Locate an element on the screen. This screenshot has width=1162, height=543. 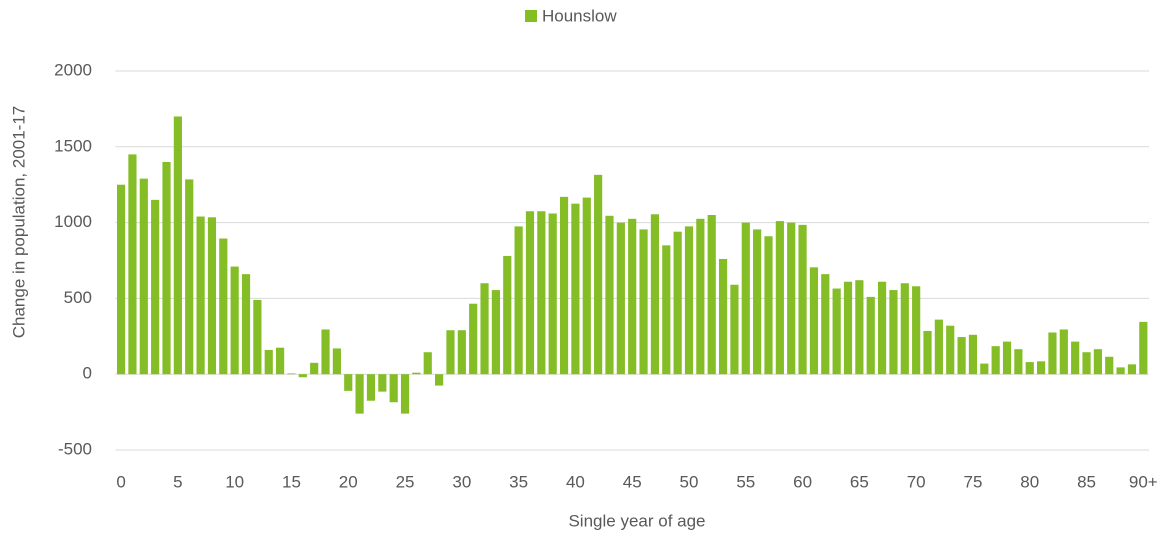
x-tick-label: 65 is located at coordinates (859, 481).